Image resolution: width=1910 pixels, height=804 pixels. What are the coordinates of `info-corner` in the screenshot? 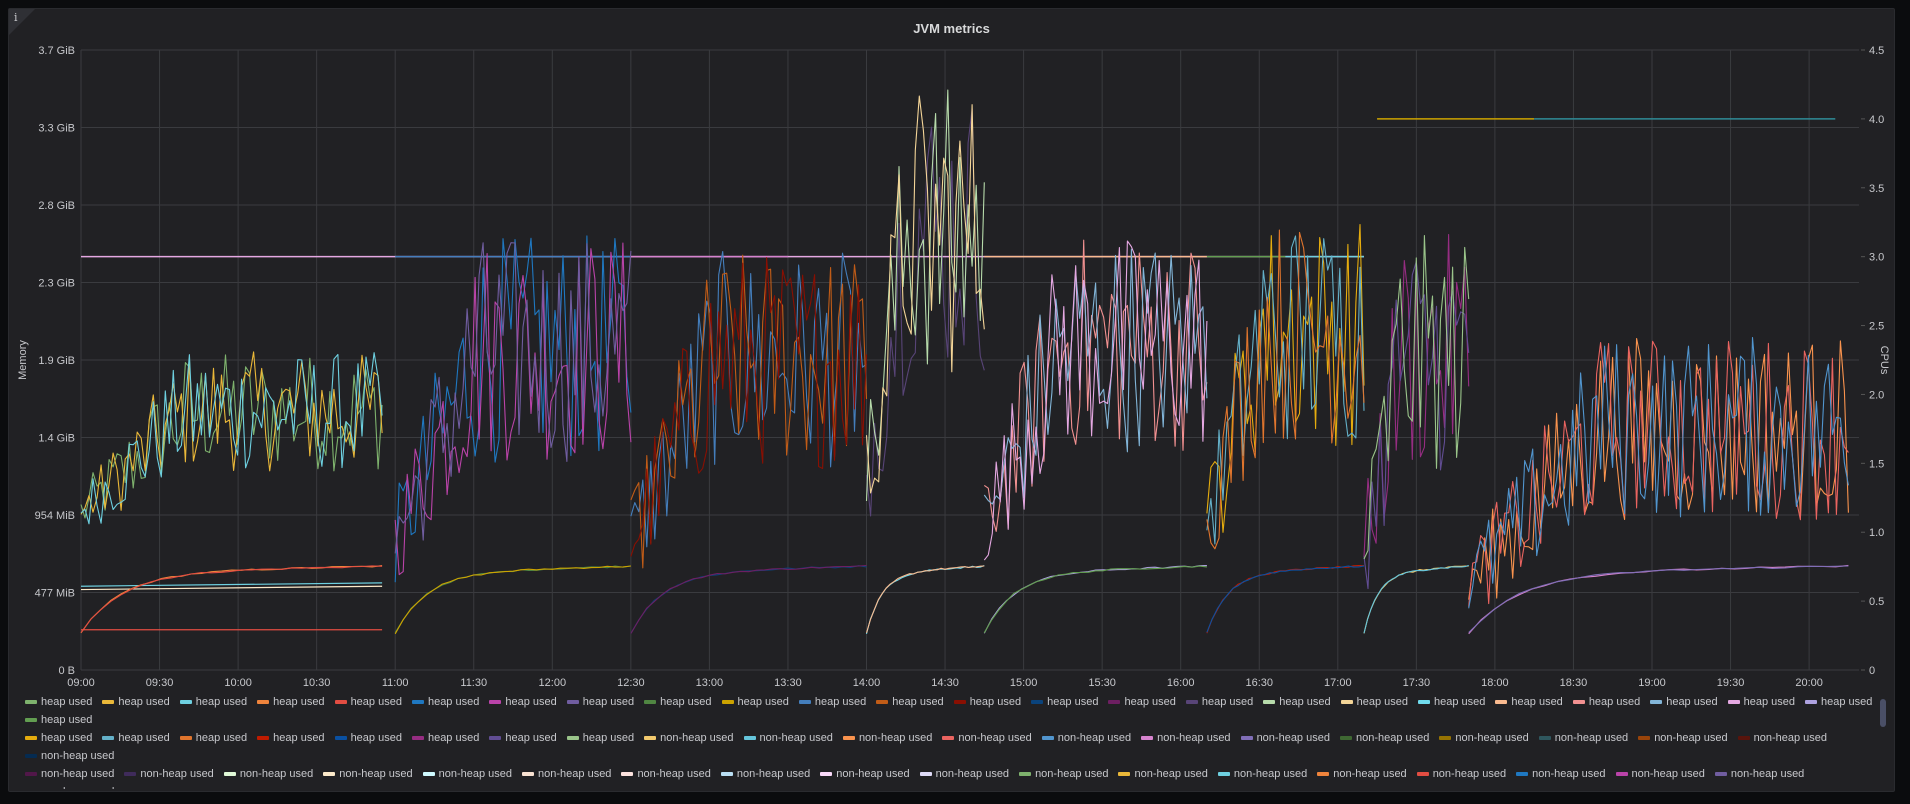 It's located at (22, 22).